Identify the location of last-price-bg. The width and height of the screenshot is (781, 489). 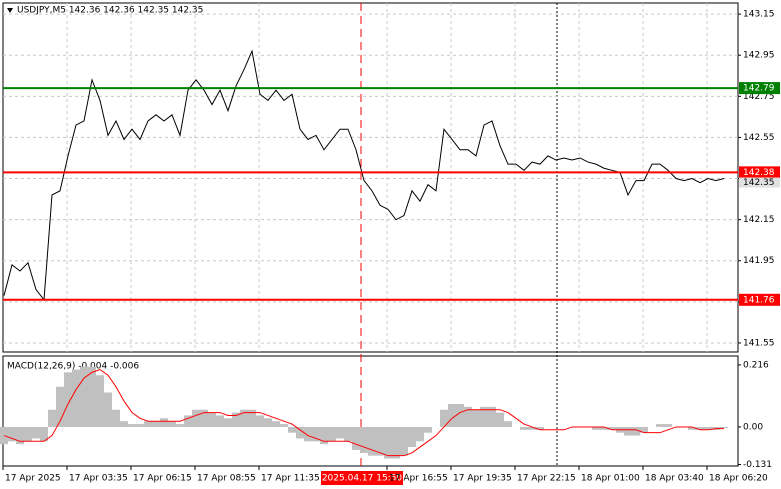
(759, 182).